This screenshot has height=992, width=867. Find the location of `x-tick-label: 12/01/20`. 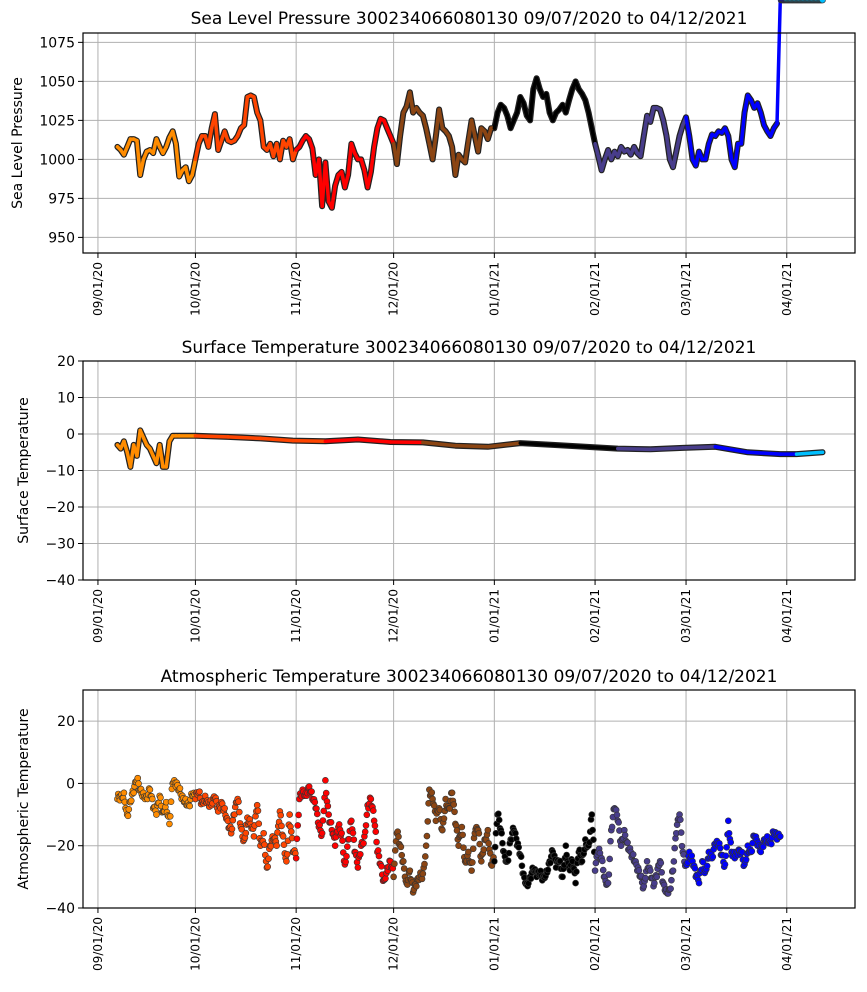

x-tick-label: 12/01/20 is located at coordinates (394, 289).